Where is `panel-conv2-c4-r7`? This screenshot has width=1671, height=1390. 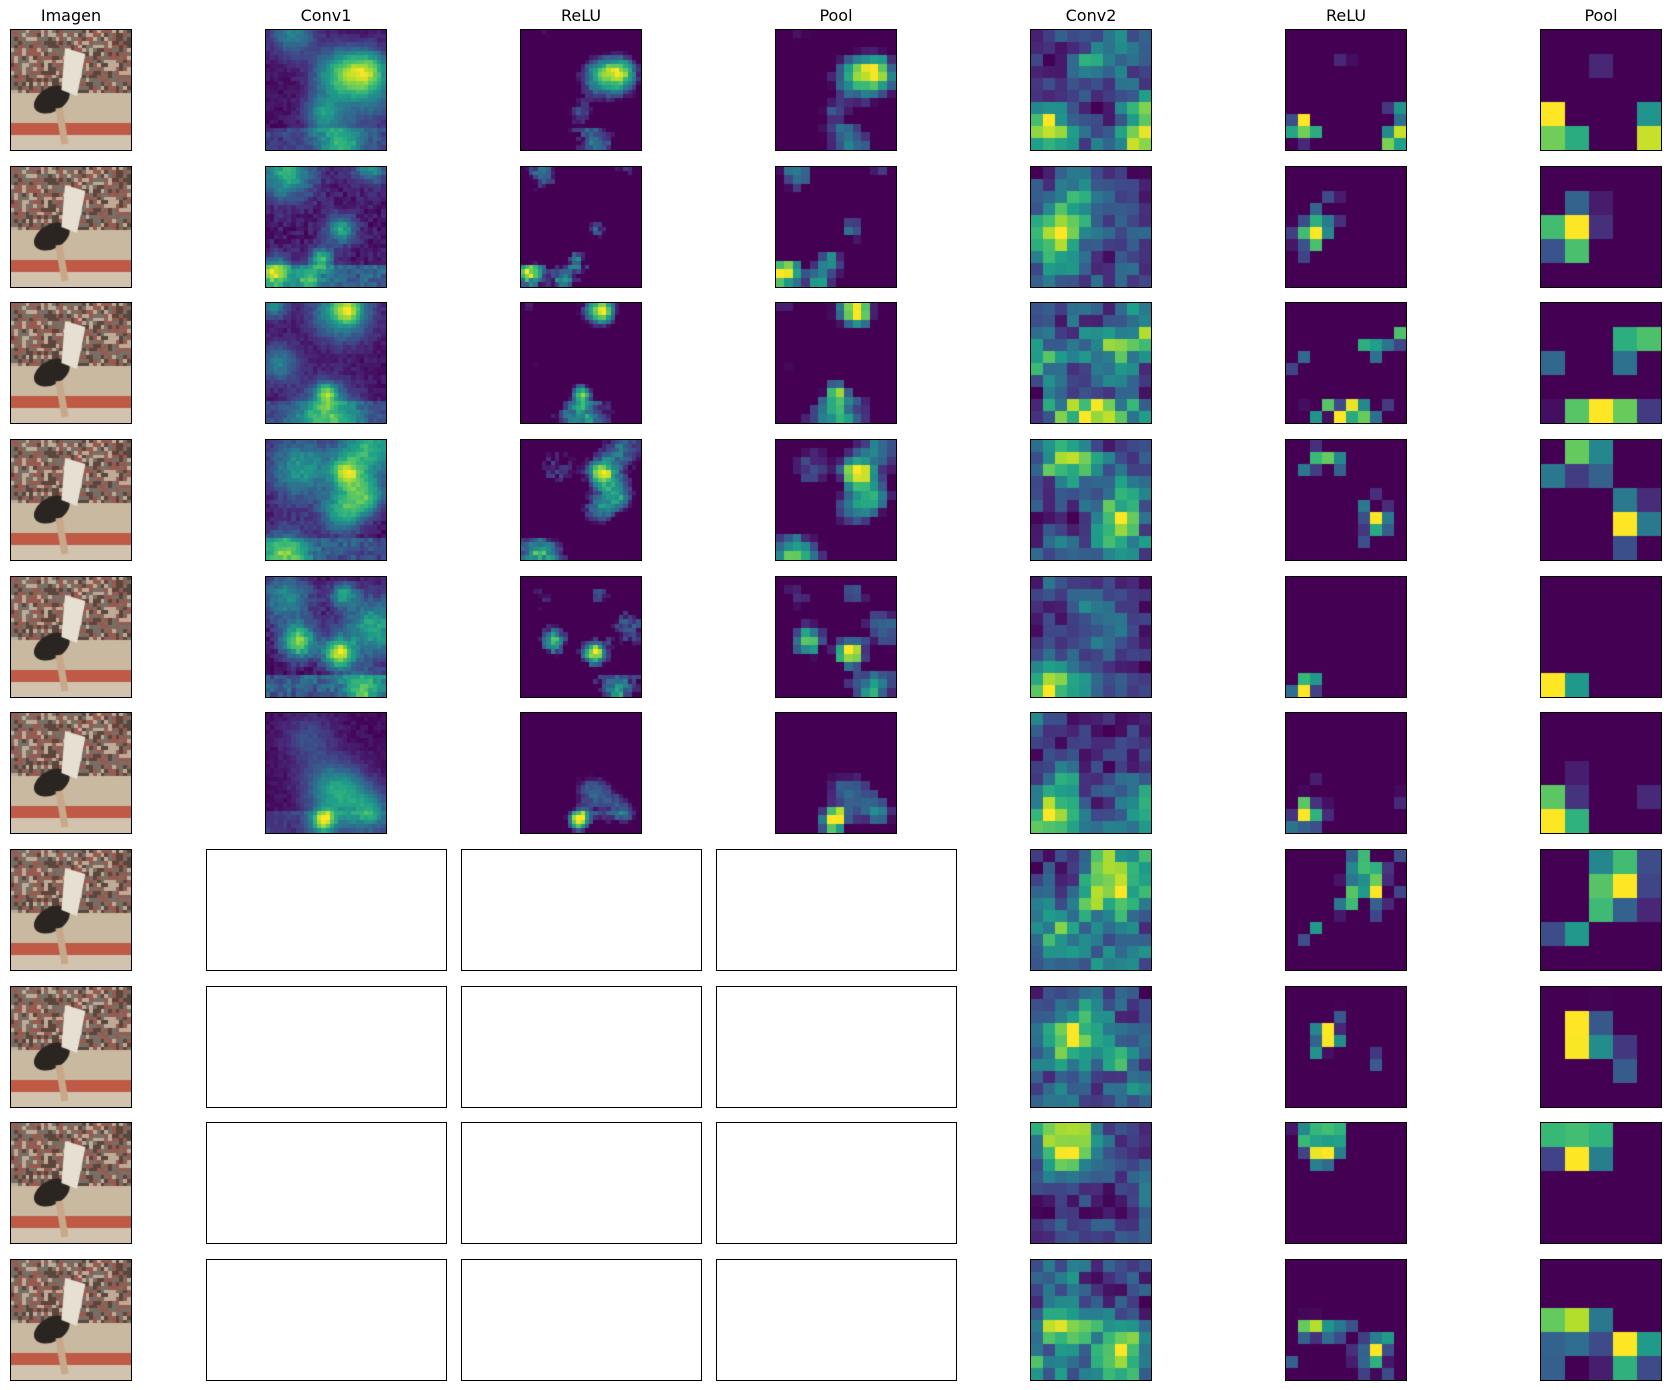
panel-conv2-c4-r7 is located at coordinates (1091, 1047).